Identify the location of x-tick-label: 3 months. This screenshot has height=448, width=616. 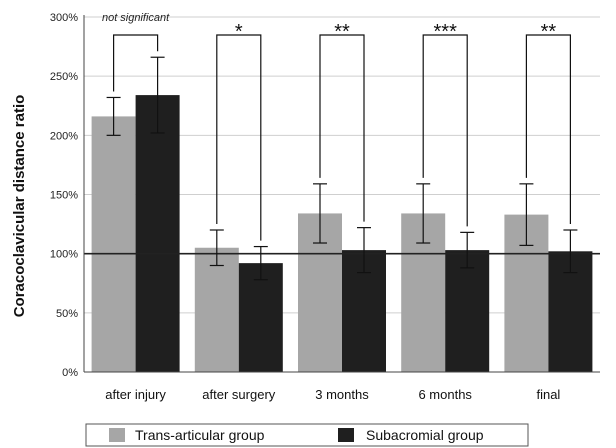
(342, 394).